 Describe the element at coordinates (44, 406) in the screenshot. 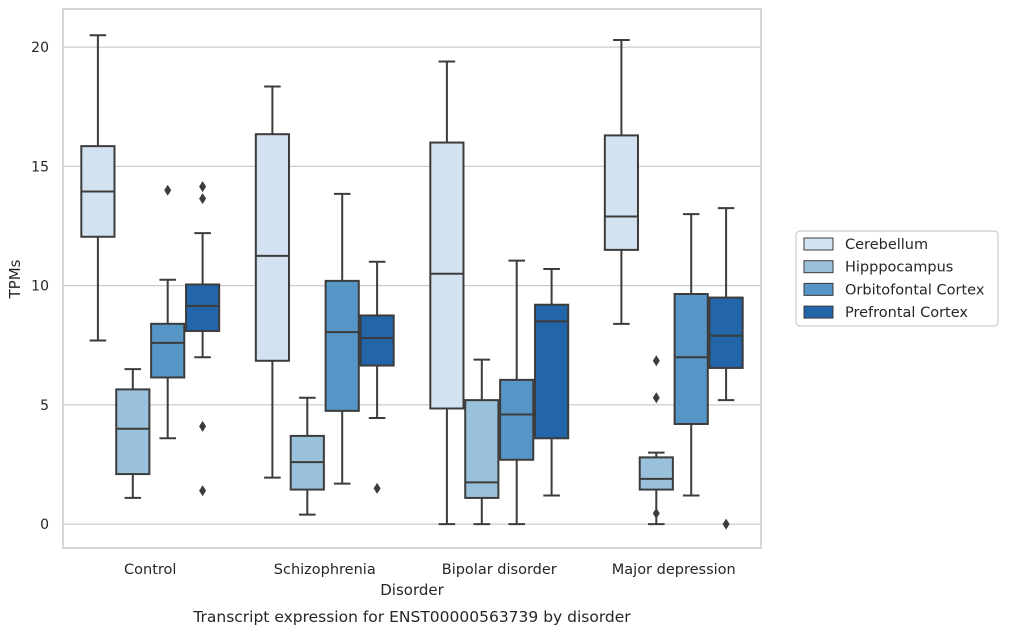

I see `y-tick-label: 5` at that location.